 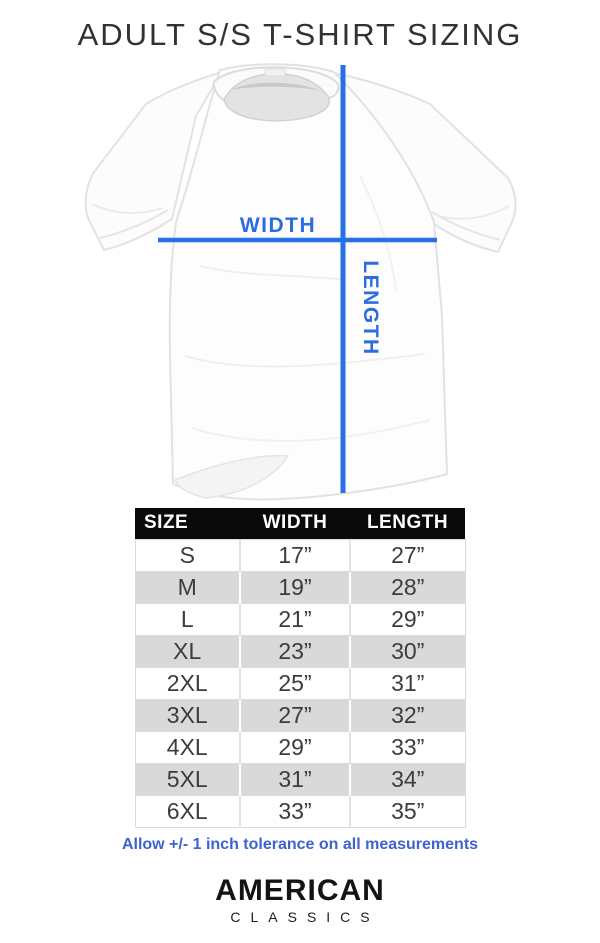 I want to click on brand-logo: AMERICAN CLASSICS, so click(x=300, y=899).